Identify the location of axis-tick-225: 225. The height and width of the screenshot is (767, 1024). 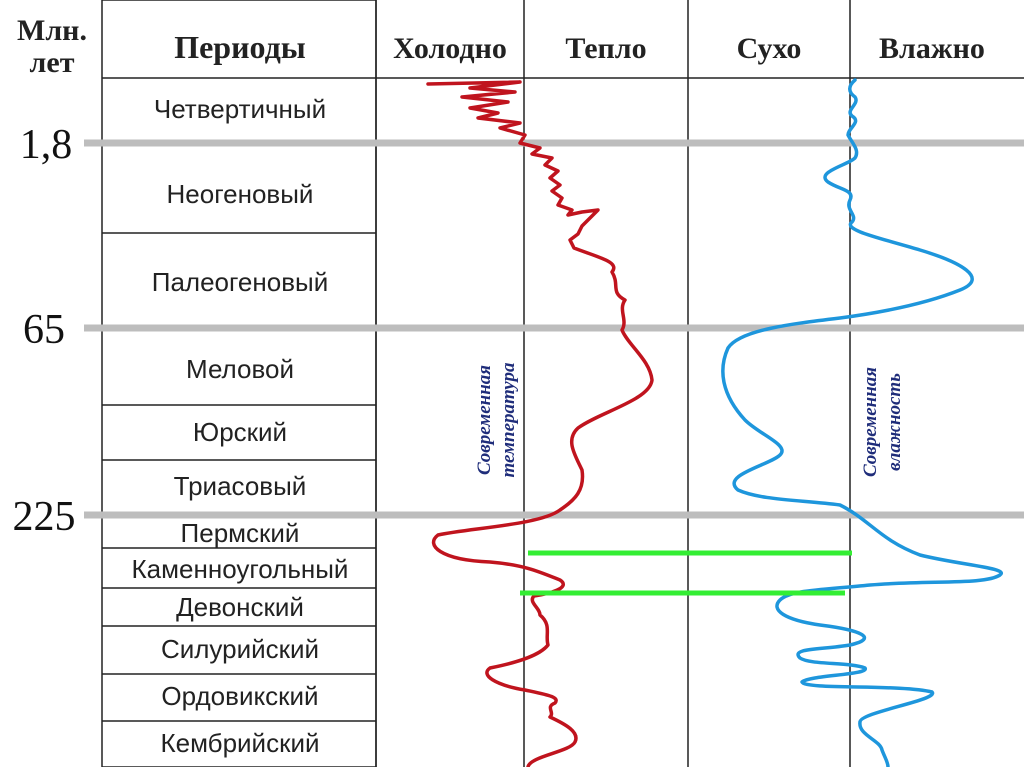
(44, 517).